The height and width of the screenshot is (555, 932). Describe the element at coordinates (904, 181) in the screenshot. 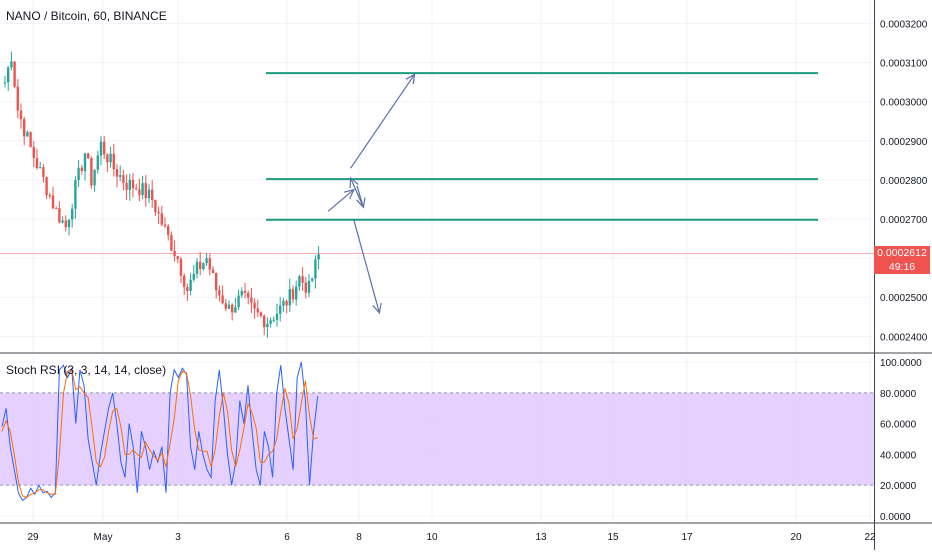

I see `price-tick-label: 0.0002800` at that location.